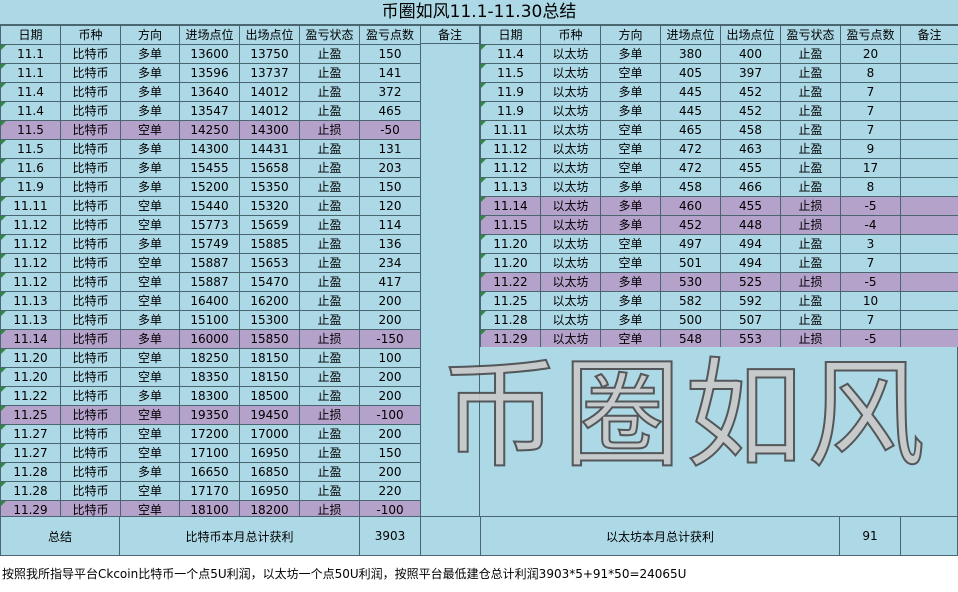 The width and height of the screenshot is (958, 592). I want to click on cell-entry: 15440, so click(209, 206).